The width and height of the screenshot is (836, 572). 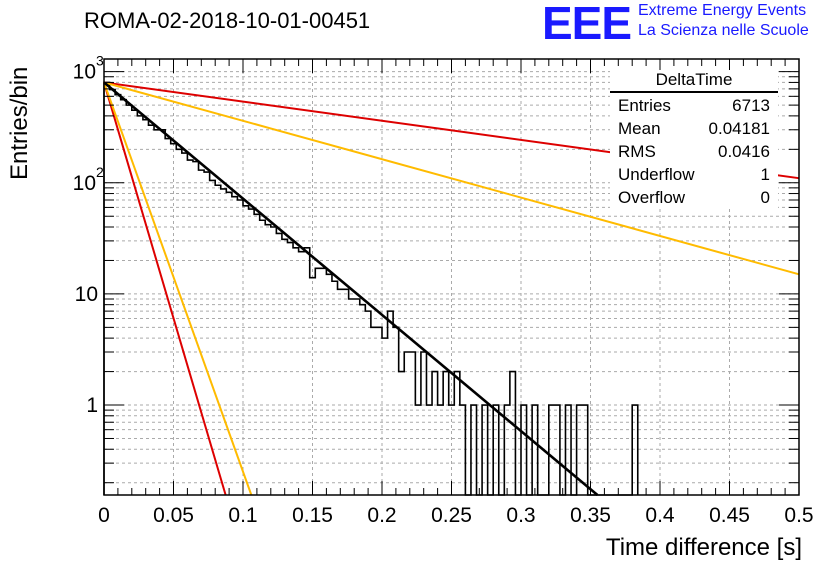 What do you see at coordinates (587, 24) in the screenshot?
I see `eee-logo: EEE` at bounding box center [587, 24].